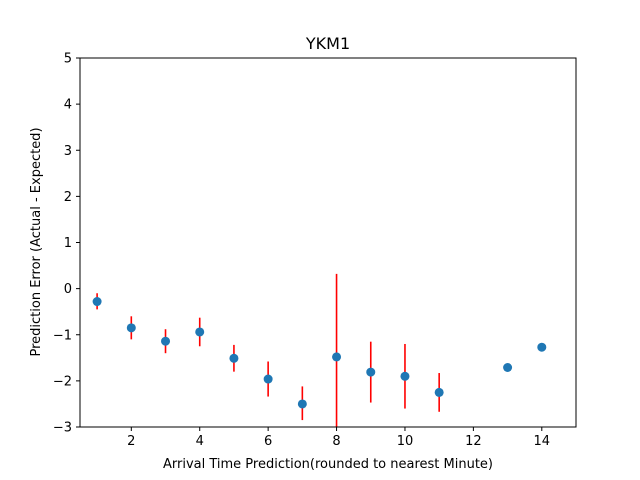  I want to click on y-axis: −3 −2 −1 0 1 2 3 4 5, so click(66, 244).